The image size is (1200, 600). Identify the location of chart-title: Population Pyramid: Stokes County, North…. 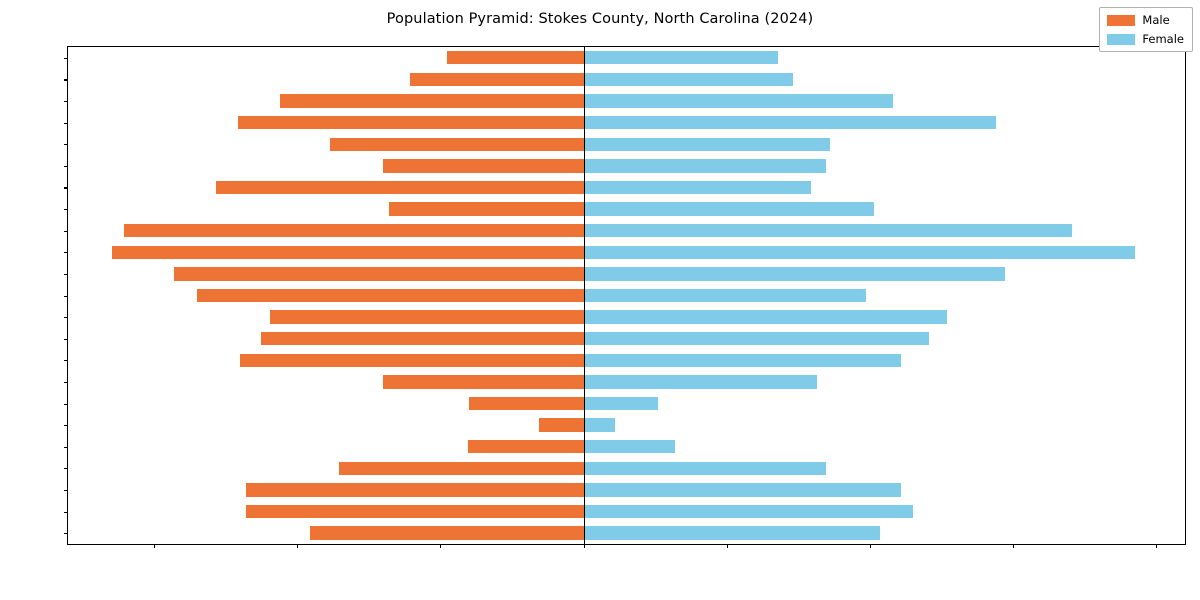
(600, 19).